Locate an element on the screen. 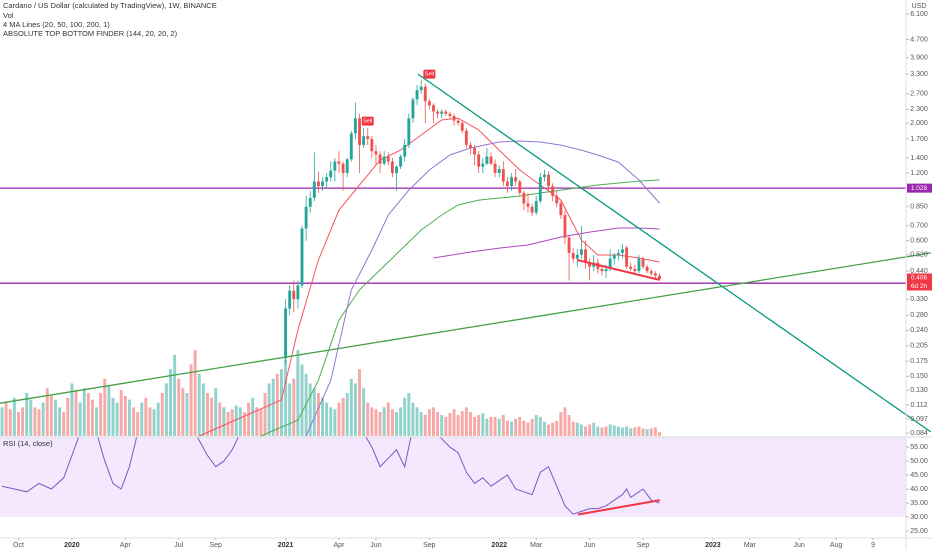  y-tick-label: 0.097 is located at coordinates (919, 419).